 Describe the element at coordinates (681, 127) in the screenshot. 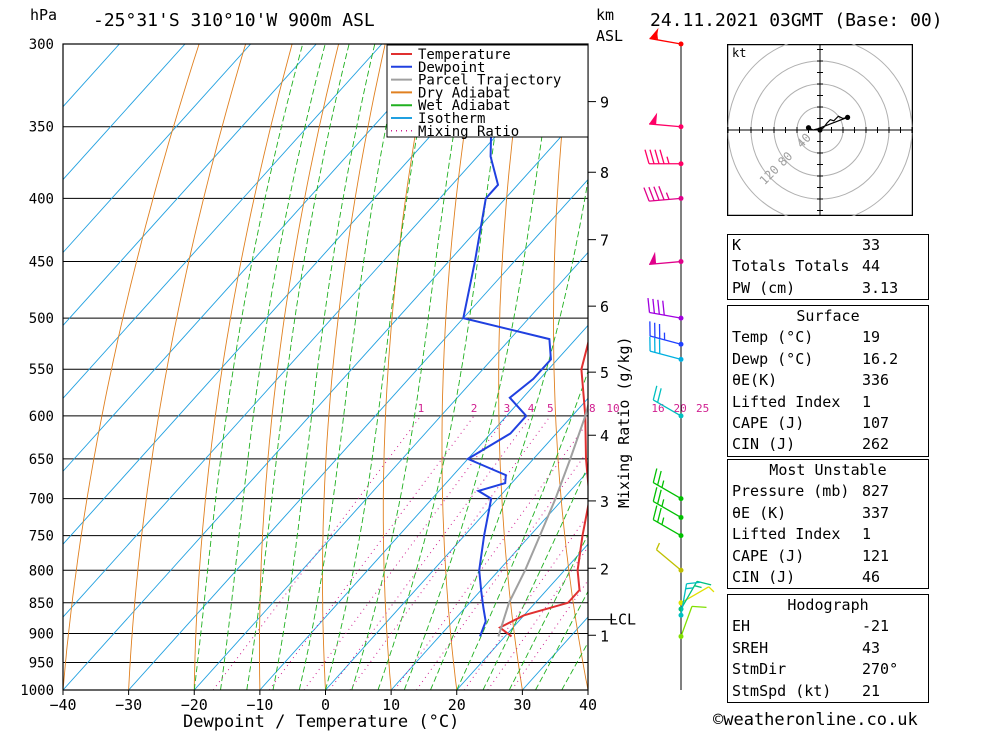

I see `wind-barb-dot` at that location.